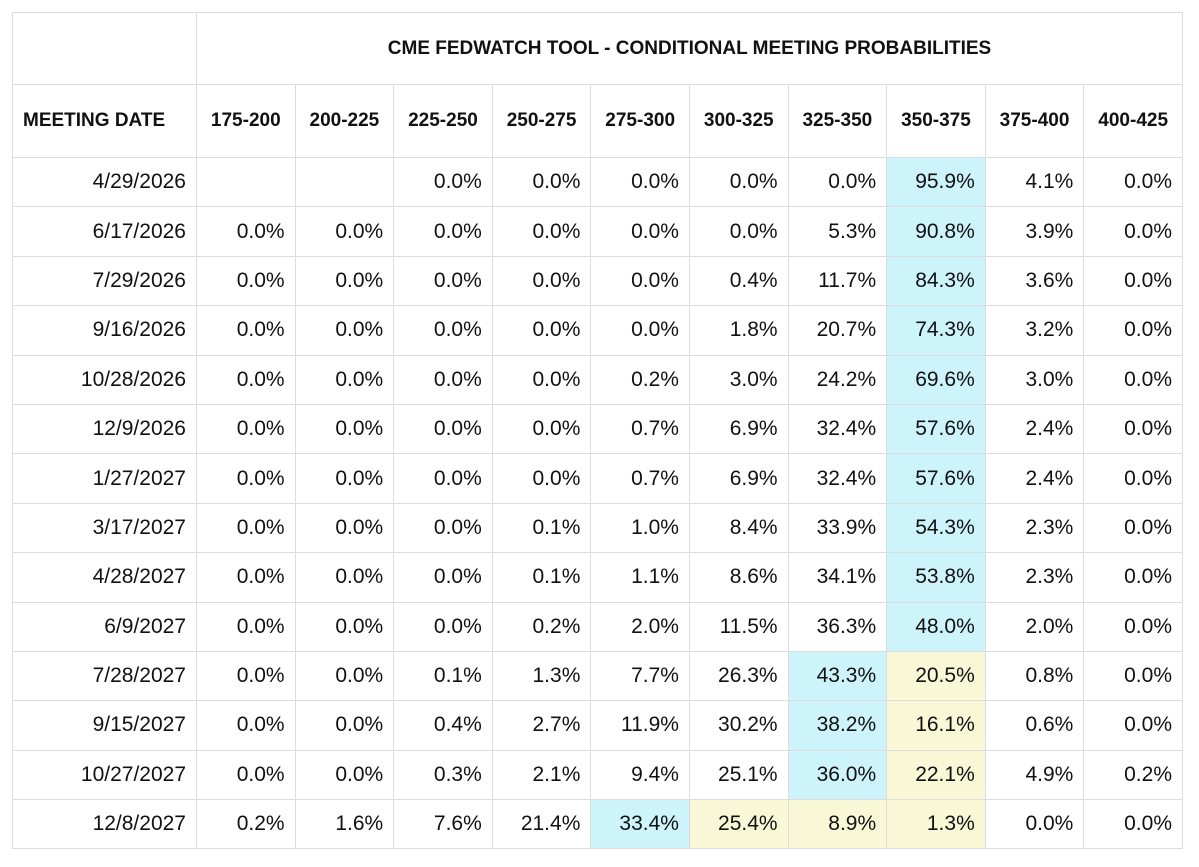 The image size is (1199, 867). What do you see at coordinates (738, 577) in the screenshot?
I see `probability-cell: 8.6%` at bounding box center [738, 577].